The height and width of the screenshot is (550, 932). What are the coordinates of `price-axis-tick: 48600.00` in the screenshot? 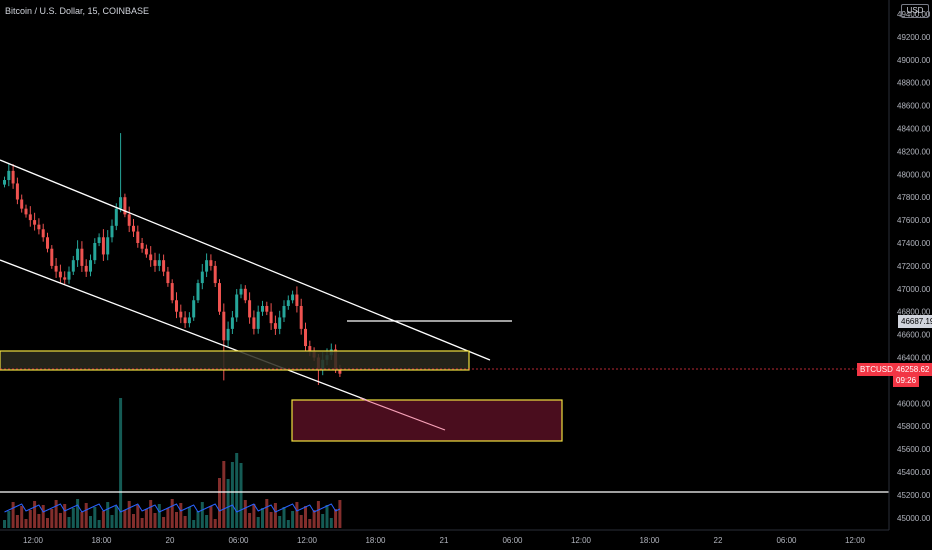 It's located at (914, 106).